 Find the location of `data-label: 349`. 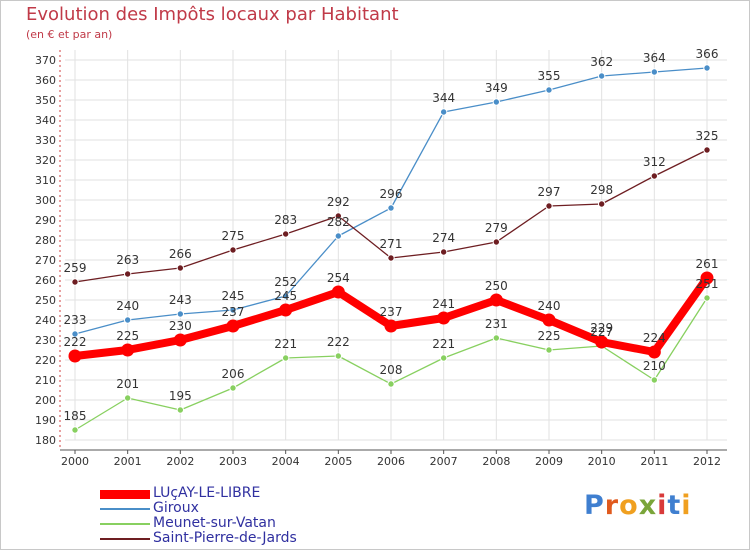

data-label: 349 is located at coordinates (496, 88).